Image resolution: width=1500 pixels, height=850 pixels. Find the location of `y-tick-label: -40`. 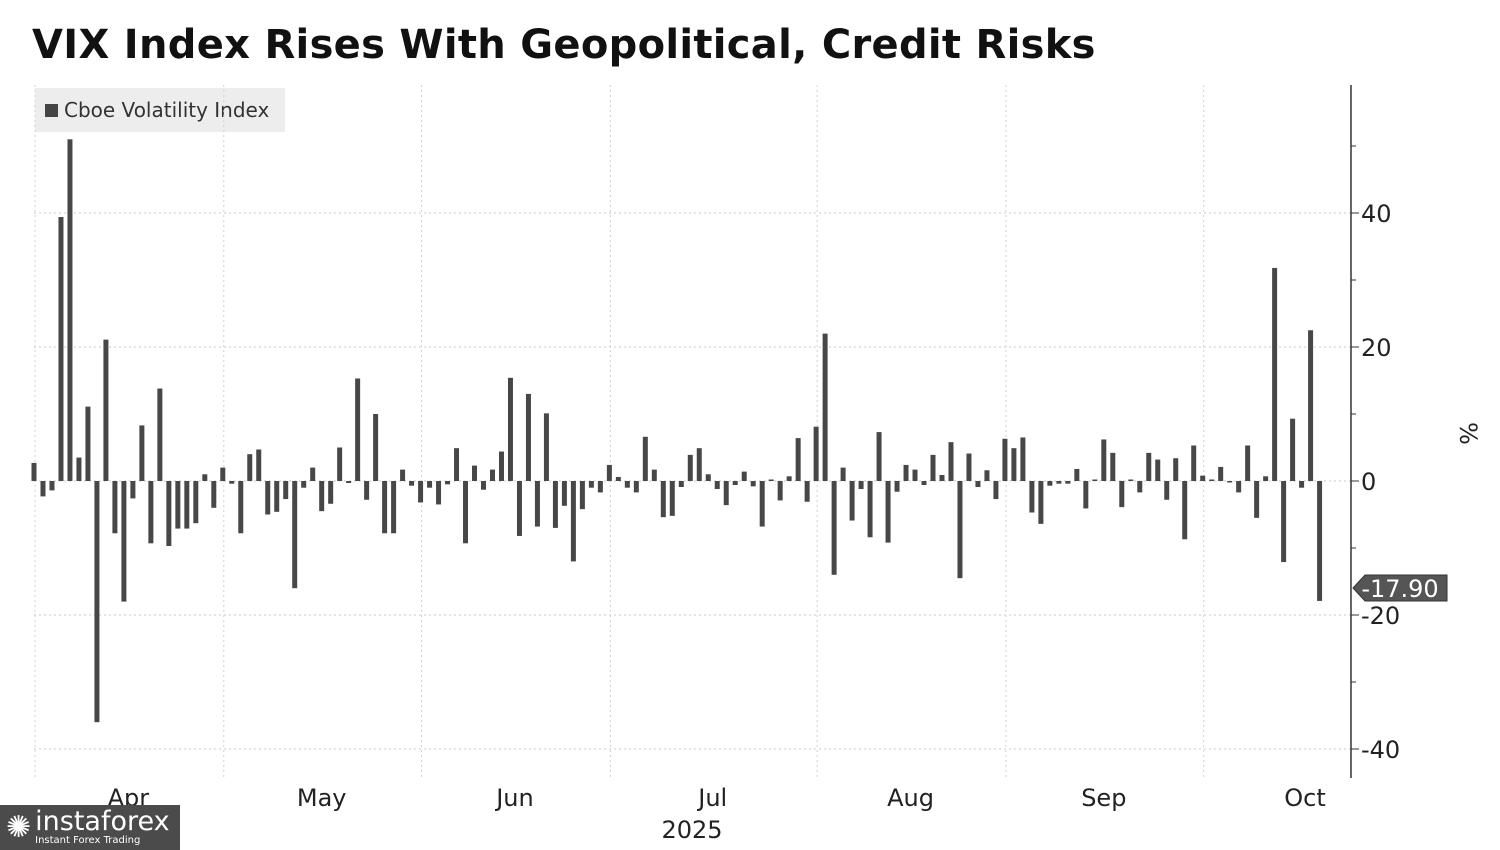

y-tick-label: -40 is located at coordinates (1380, 750).